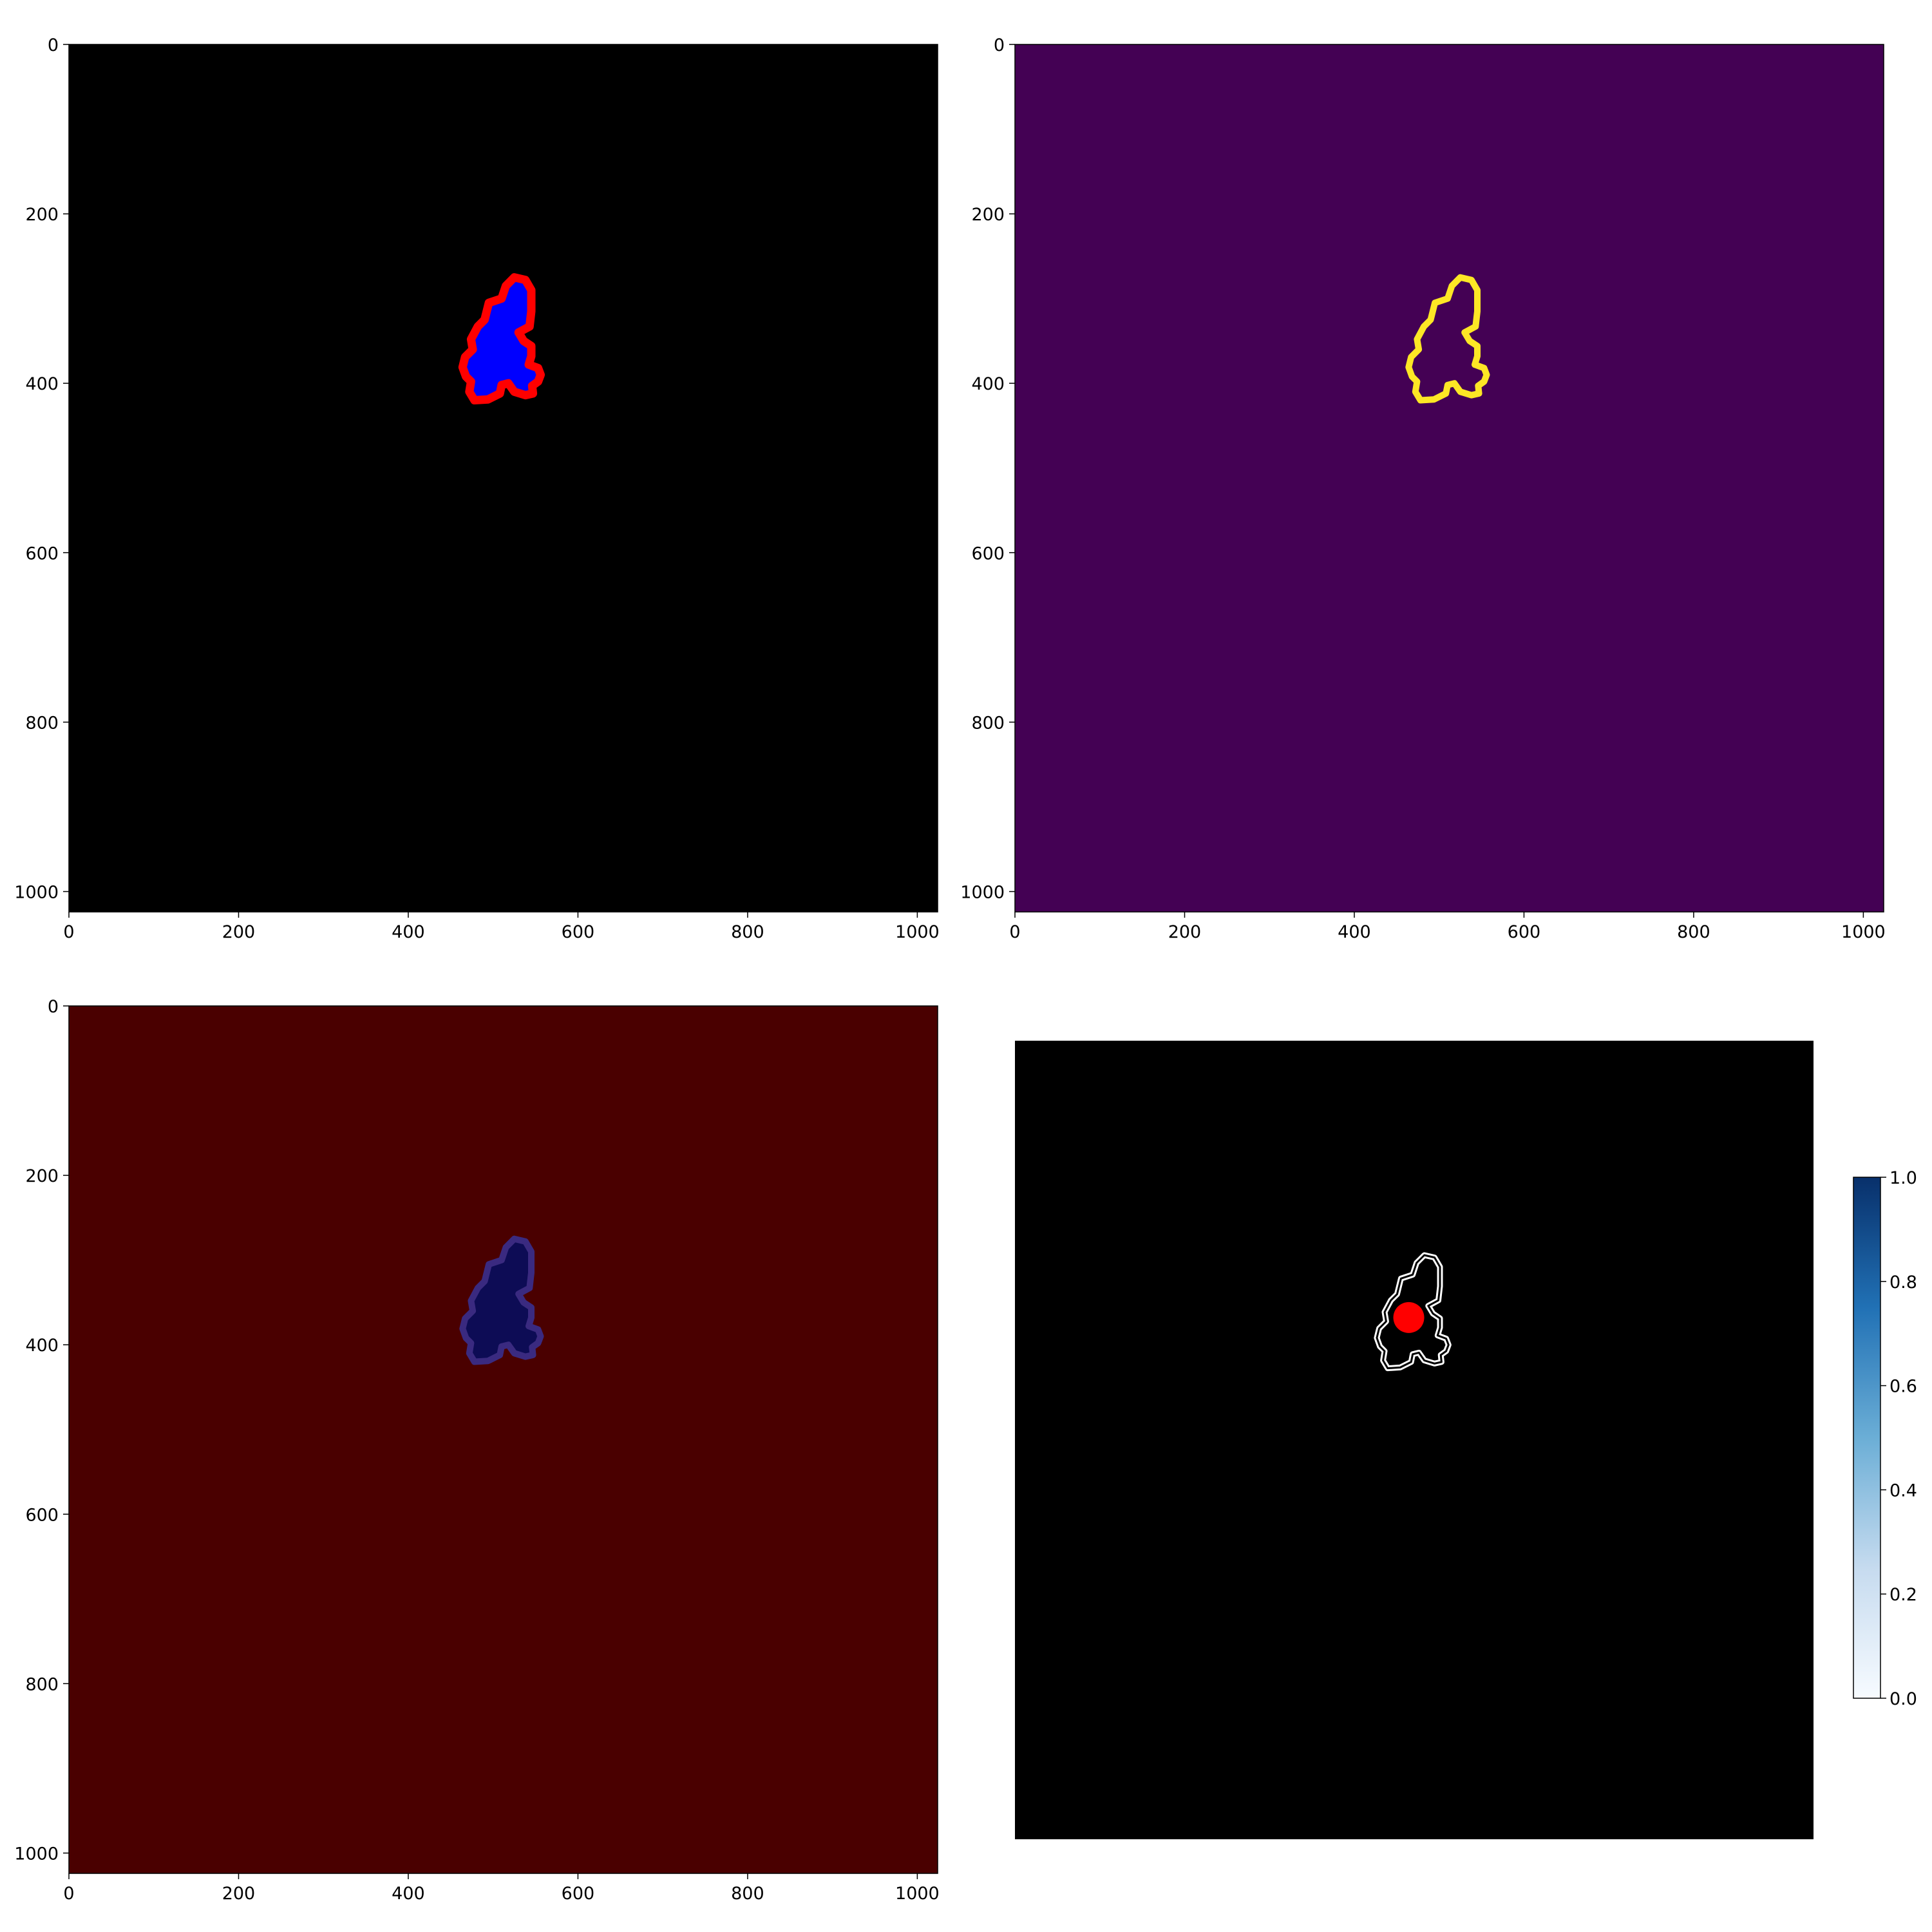  What do you see at coordinates (1903, 1283) in the screenshot?
I see `colorbar-tick-label: 0.8` at bounding box center [1903, 1283].